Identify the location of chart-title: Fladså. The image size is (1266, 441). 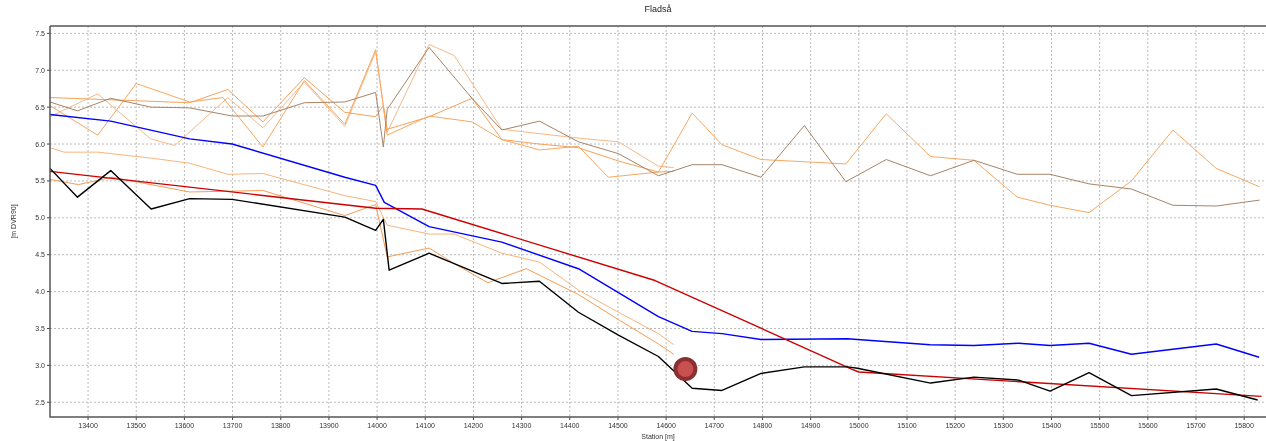
(658, 9).